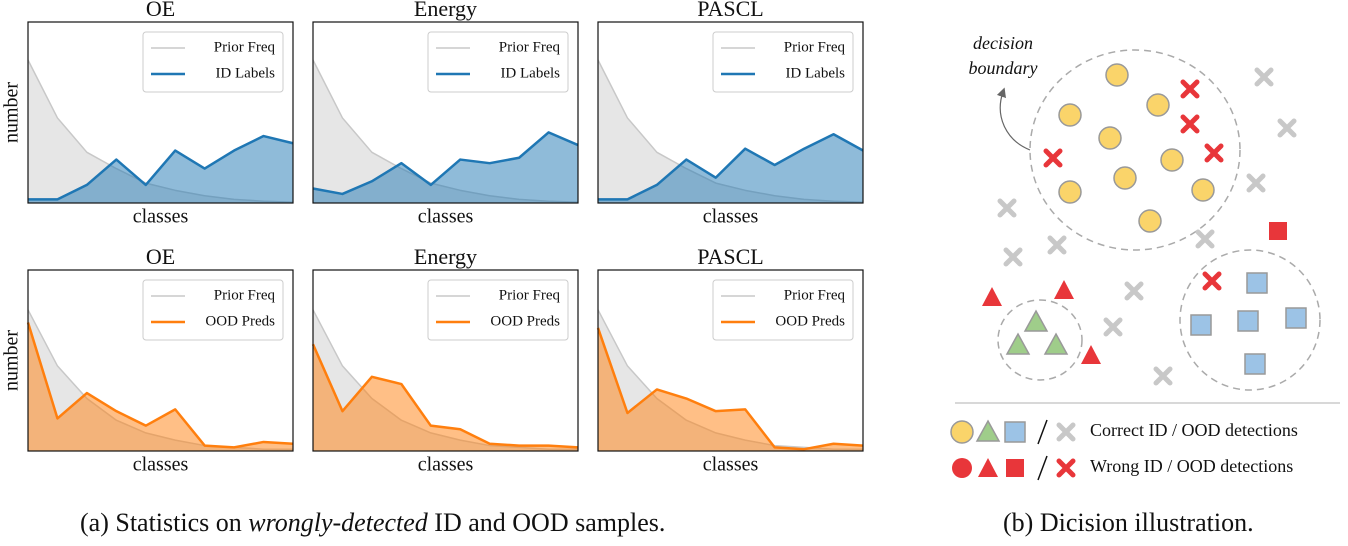  I want to click on caption-part: ID and OOD samples., so click(546, 522).